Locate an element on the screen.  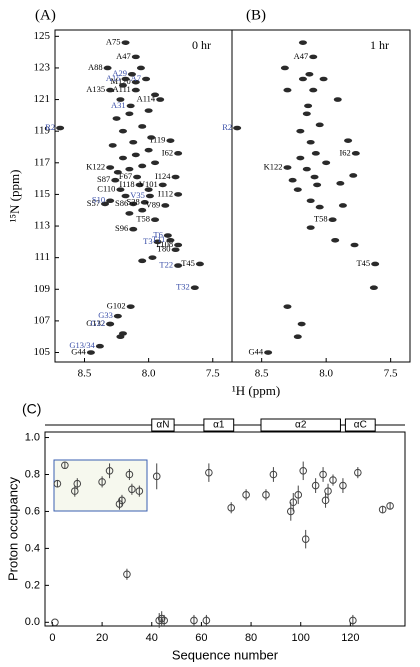
peak-label: T3 is located at coordinates (147, 241).